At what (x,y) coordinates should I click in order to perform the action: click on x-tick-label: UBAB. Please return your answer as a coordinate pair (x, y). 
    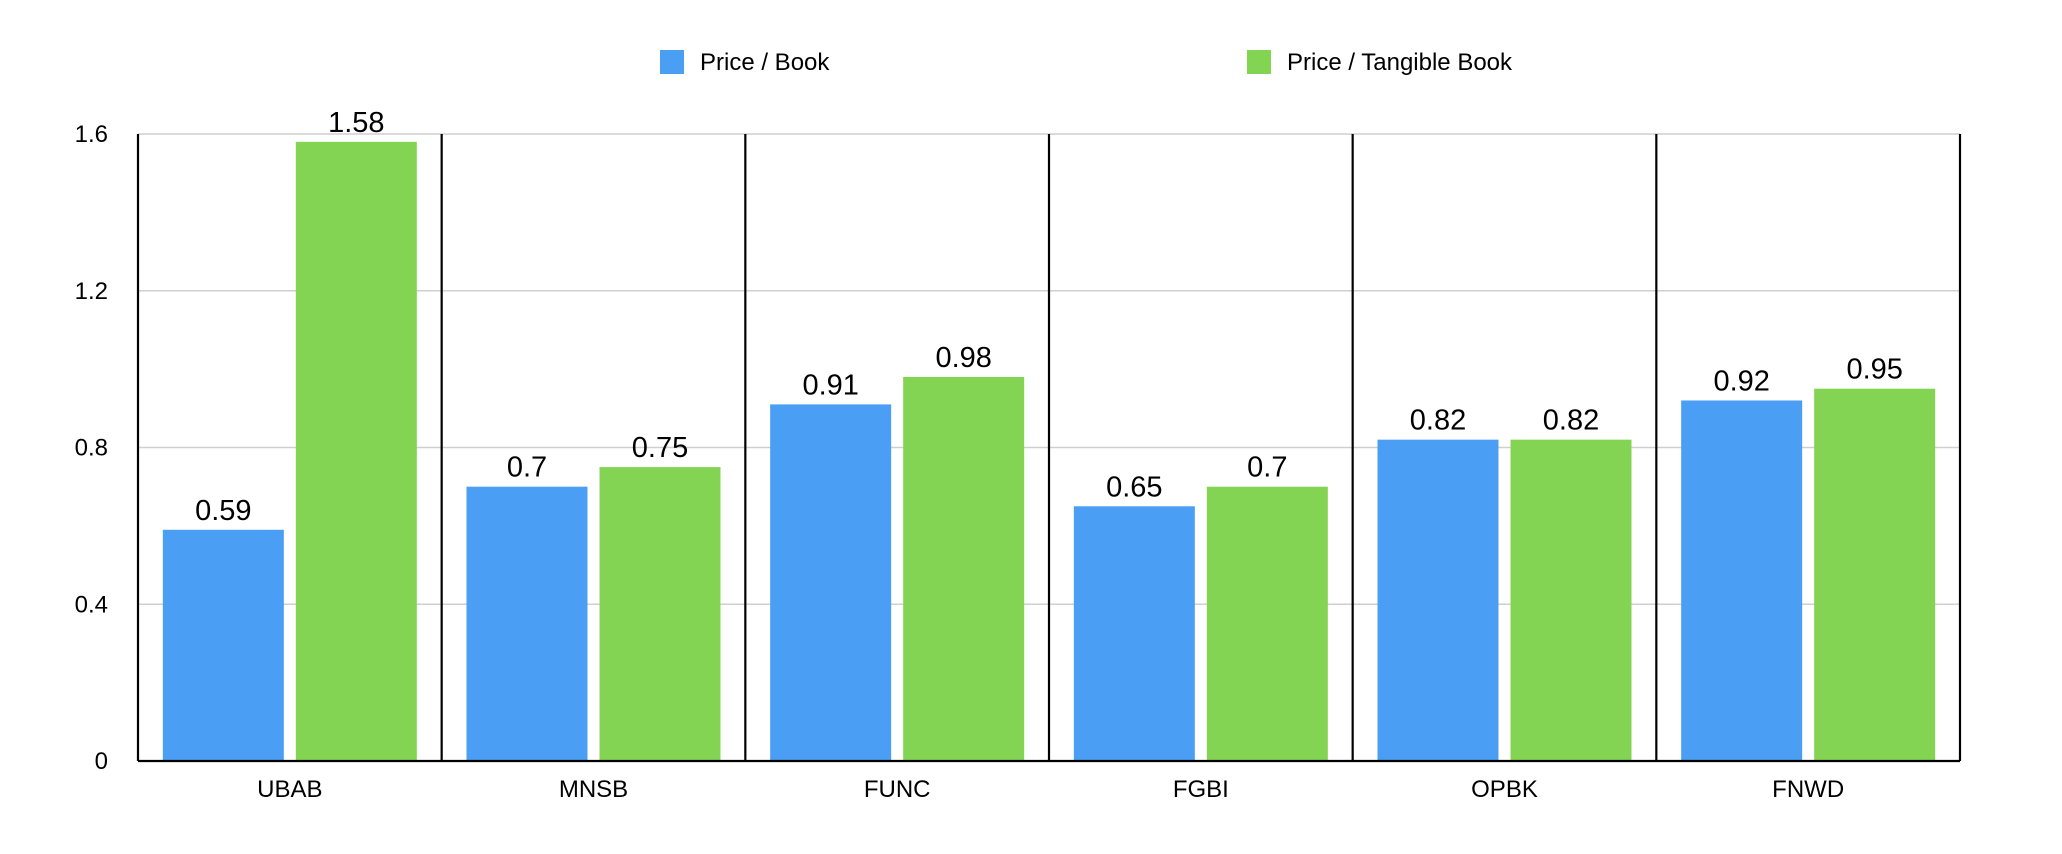
    Looking at the image, I should click on (289, 789).